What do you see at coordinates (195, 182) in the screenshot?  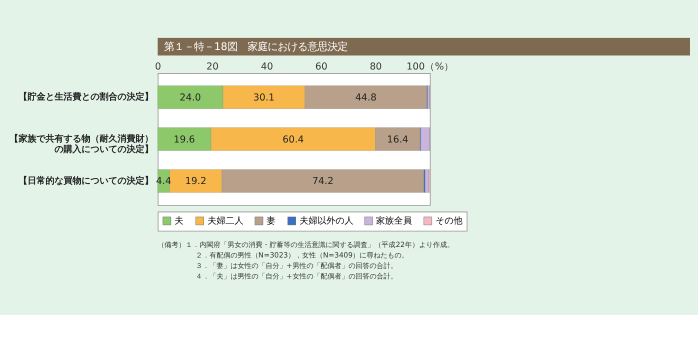 I see `data-label: 19.2` at bounding box center [195, 182].